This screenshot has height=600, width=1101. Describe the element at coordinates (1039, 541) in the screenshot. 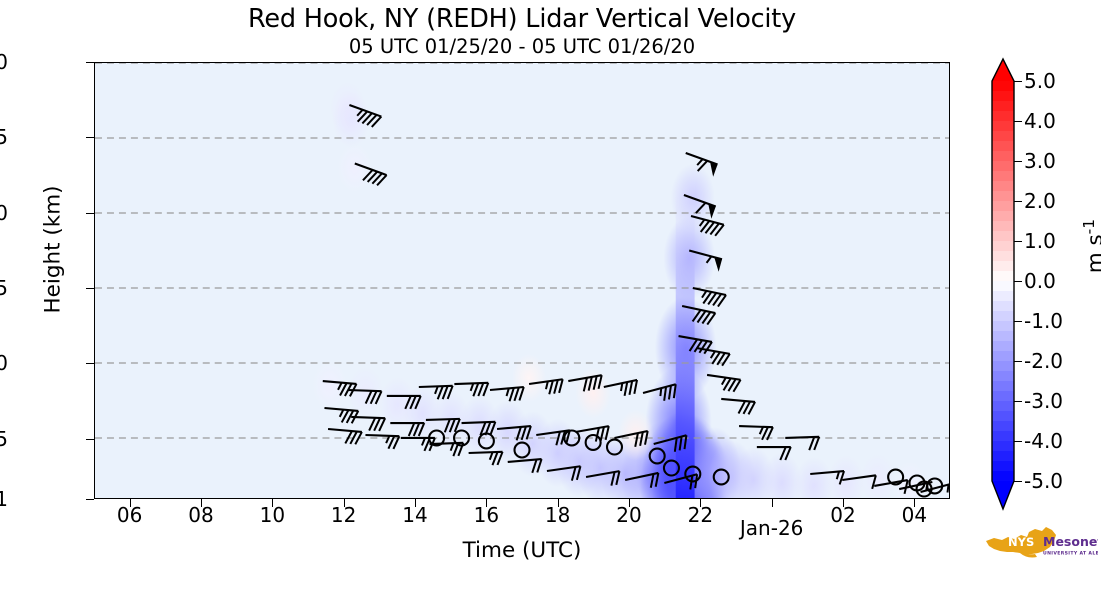

I see `logo-divider` at that location.